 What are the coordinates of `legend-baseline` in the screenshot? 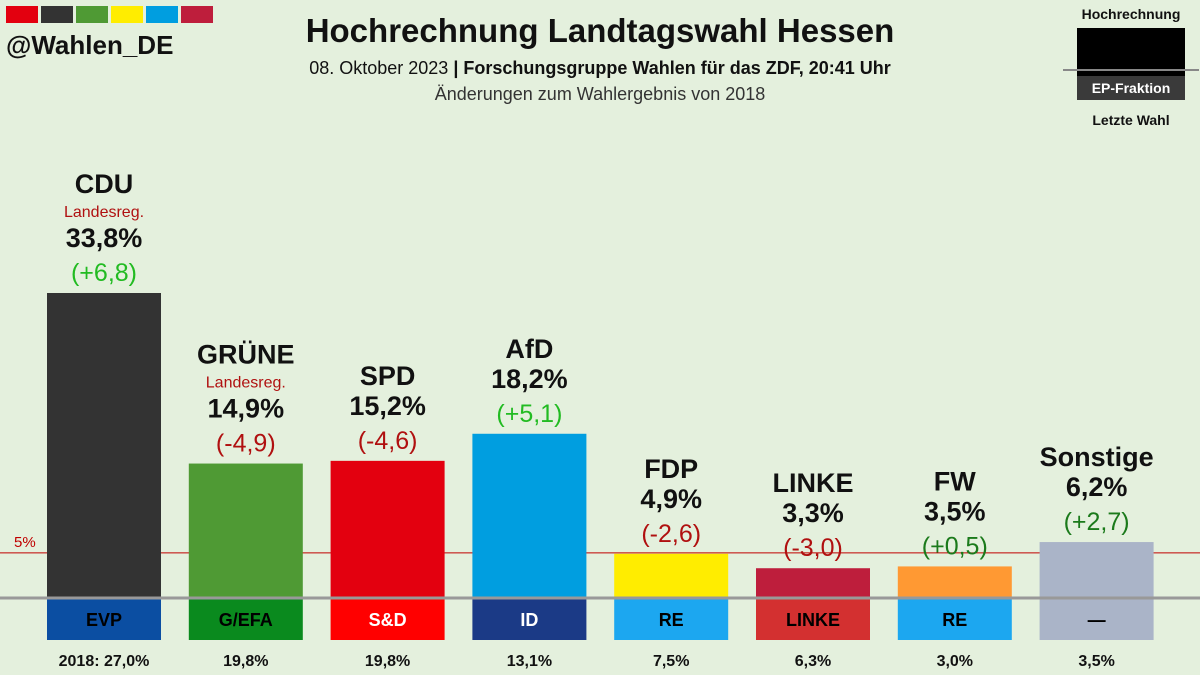 It's located at (1131, 70).